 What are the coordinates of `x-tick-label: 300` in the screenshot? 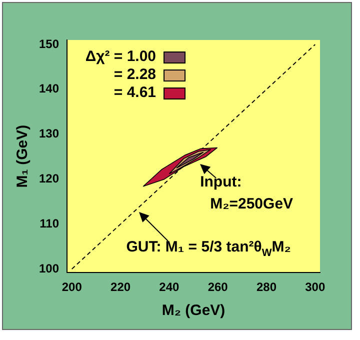 It's located at (315, 287).